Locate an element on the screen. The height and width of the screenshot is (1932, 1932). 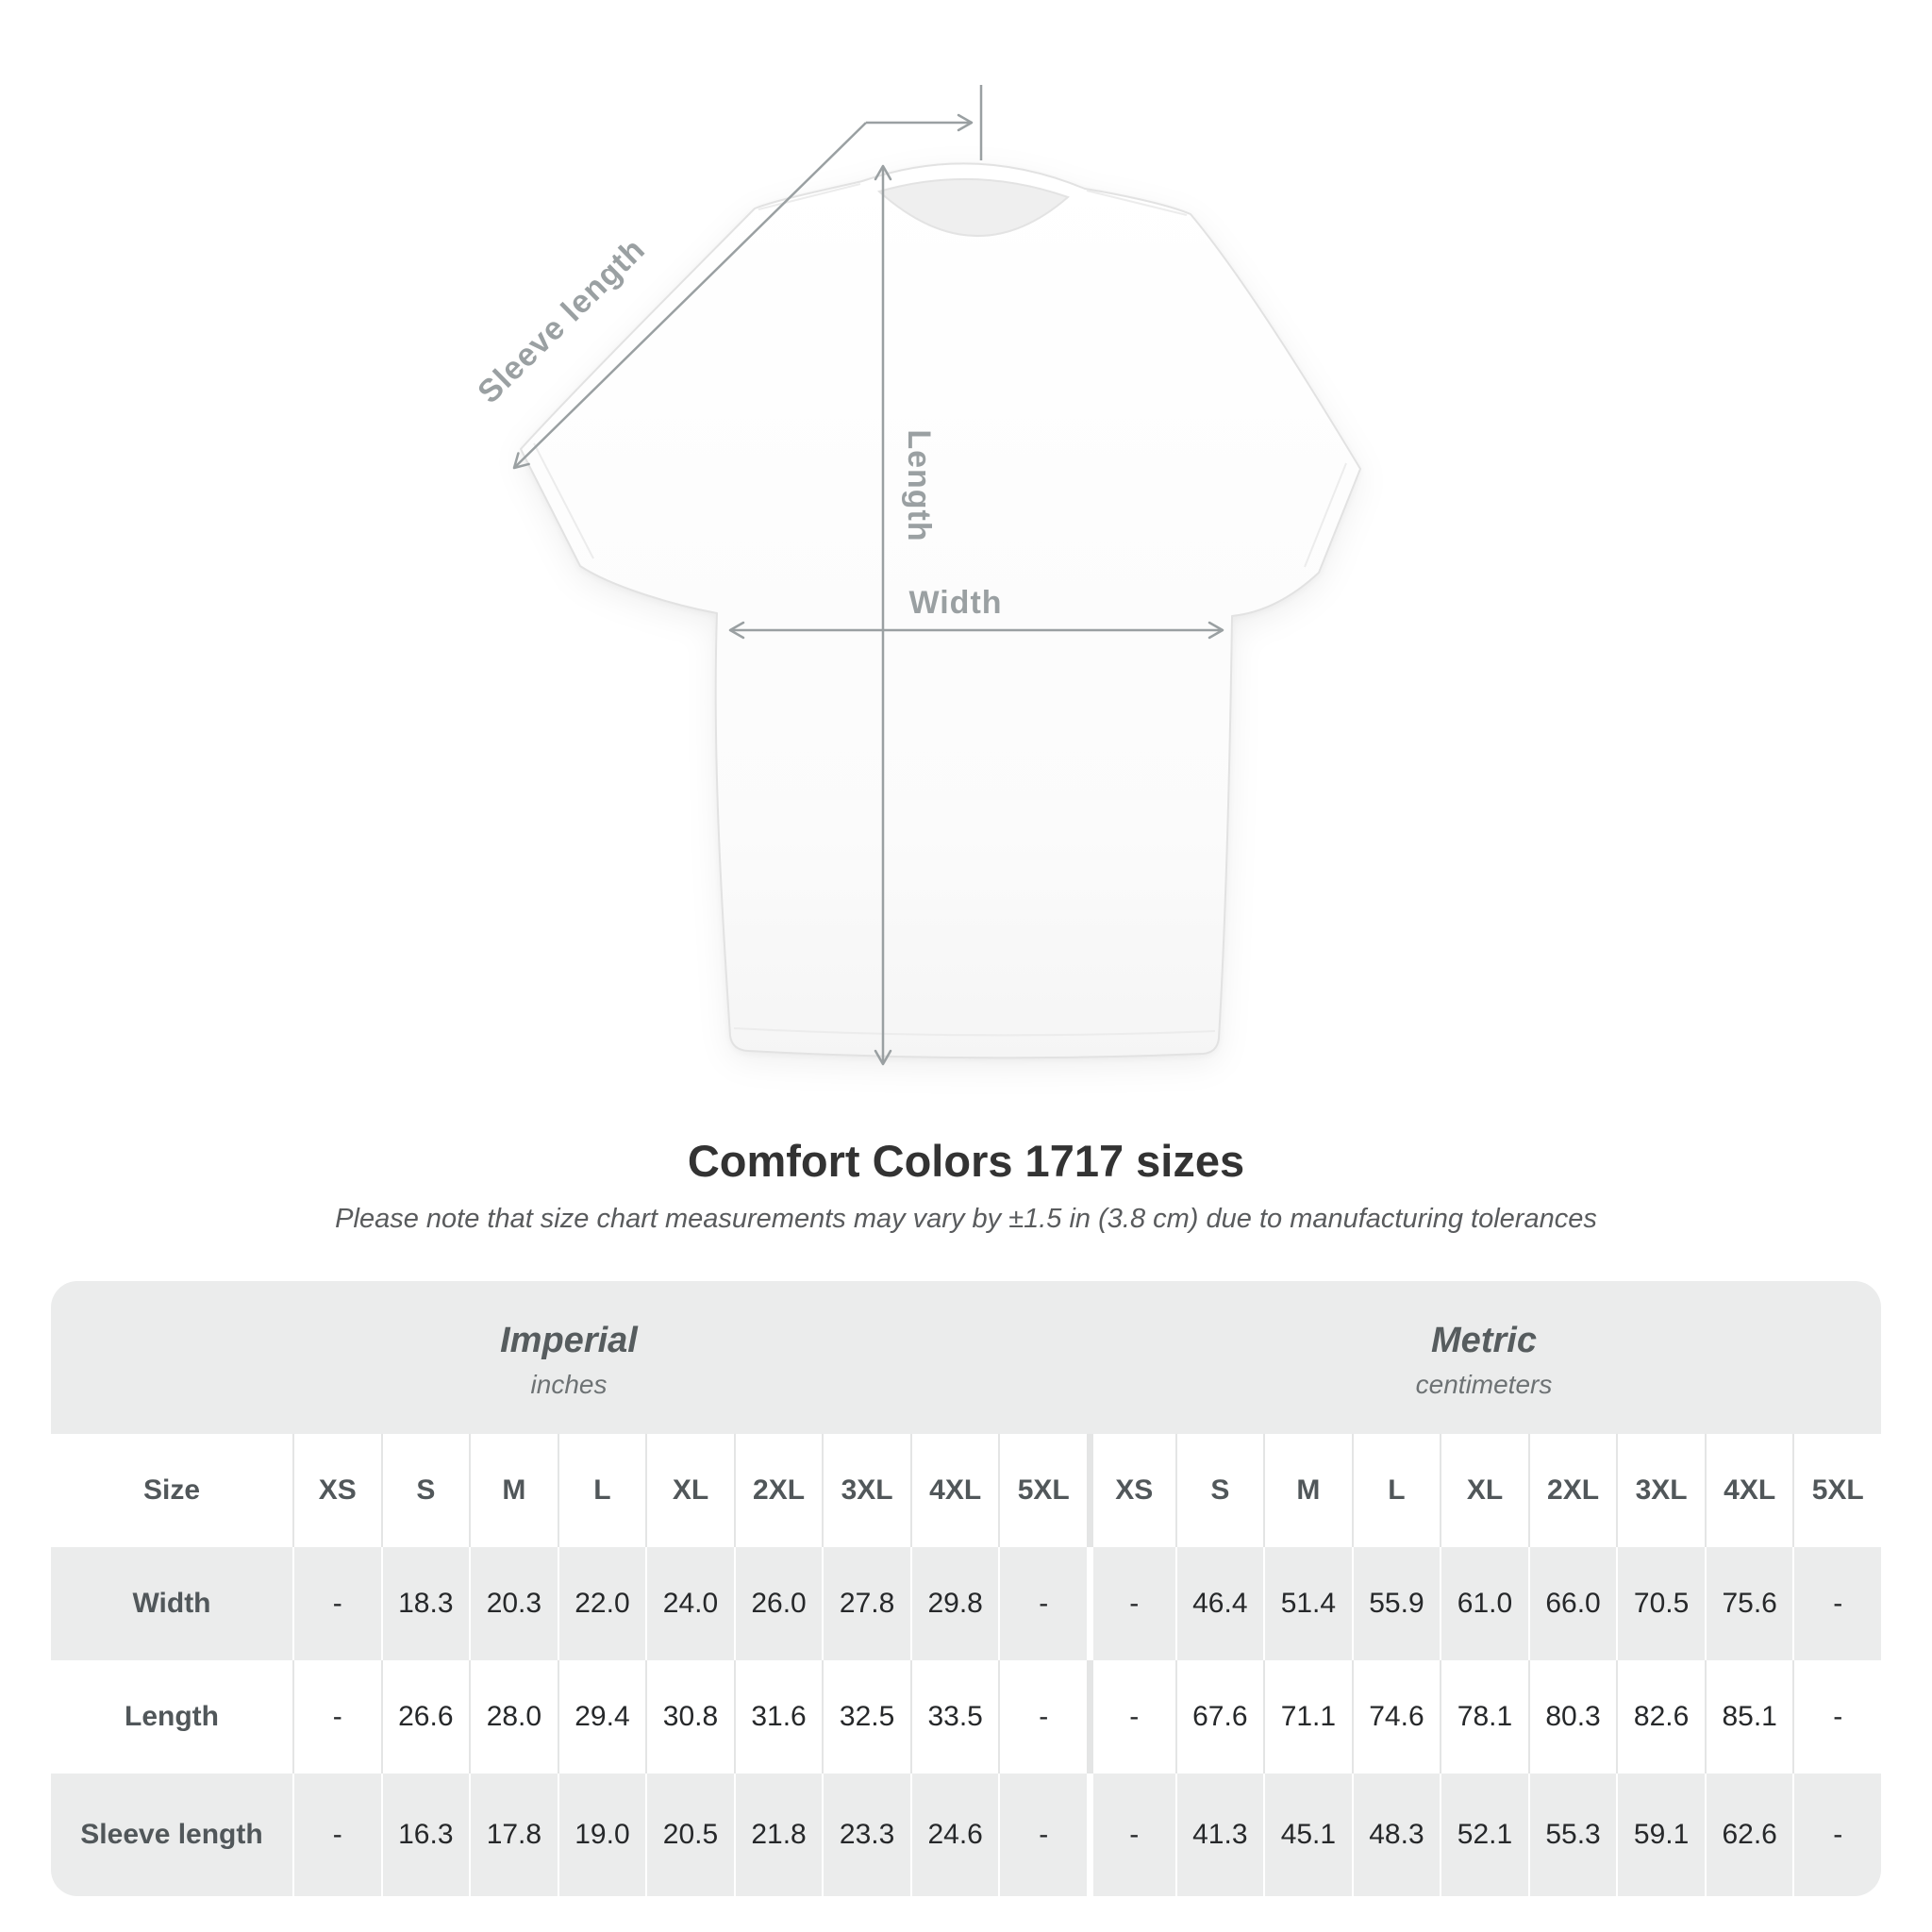
value-cell: 74.6 is located at coordinates (1396, 1717).